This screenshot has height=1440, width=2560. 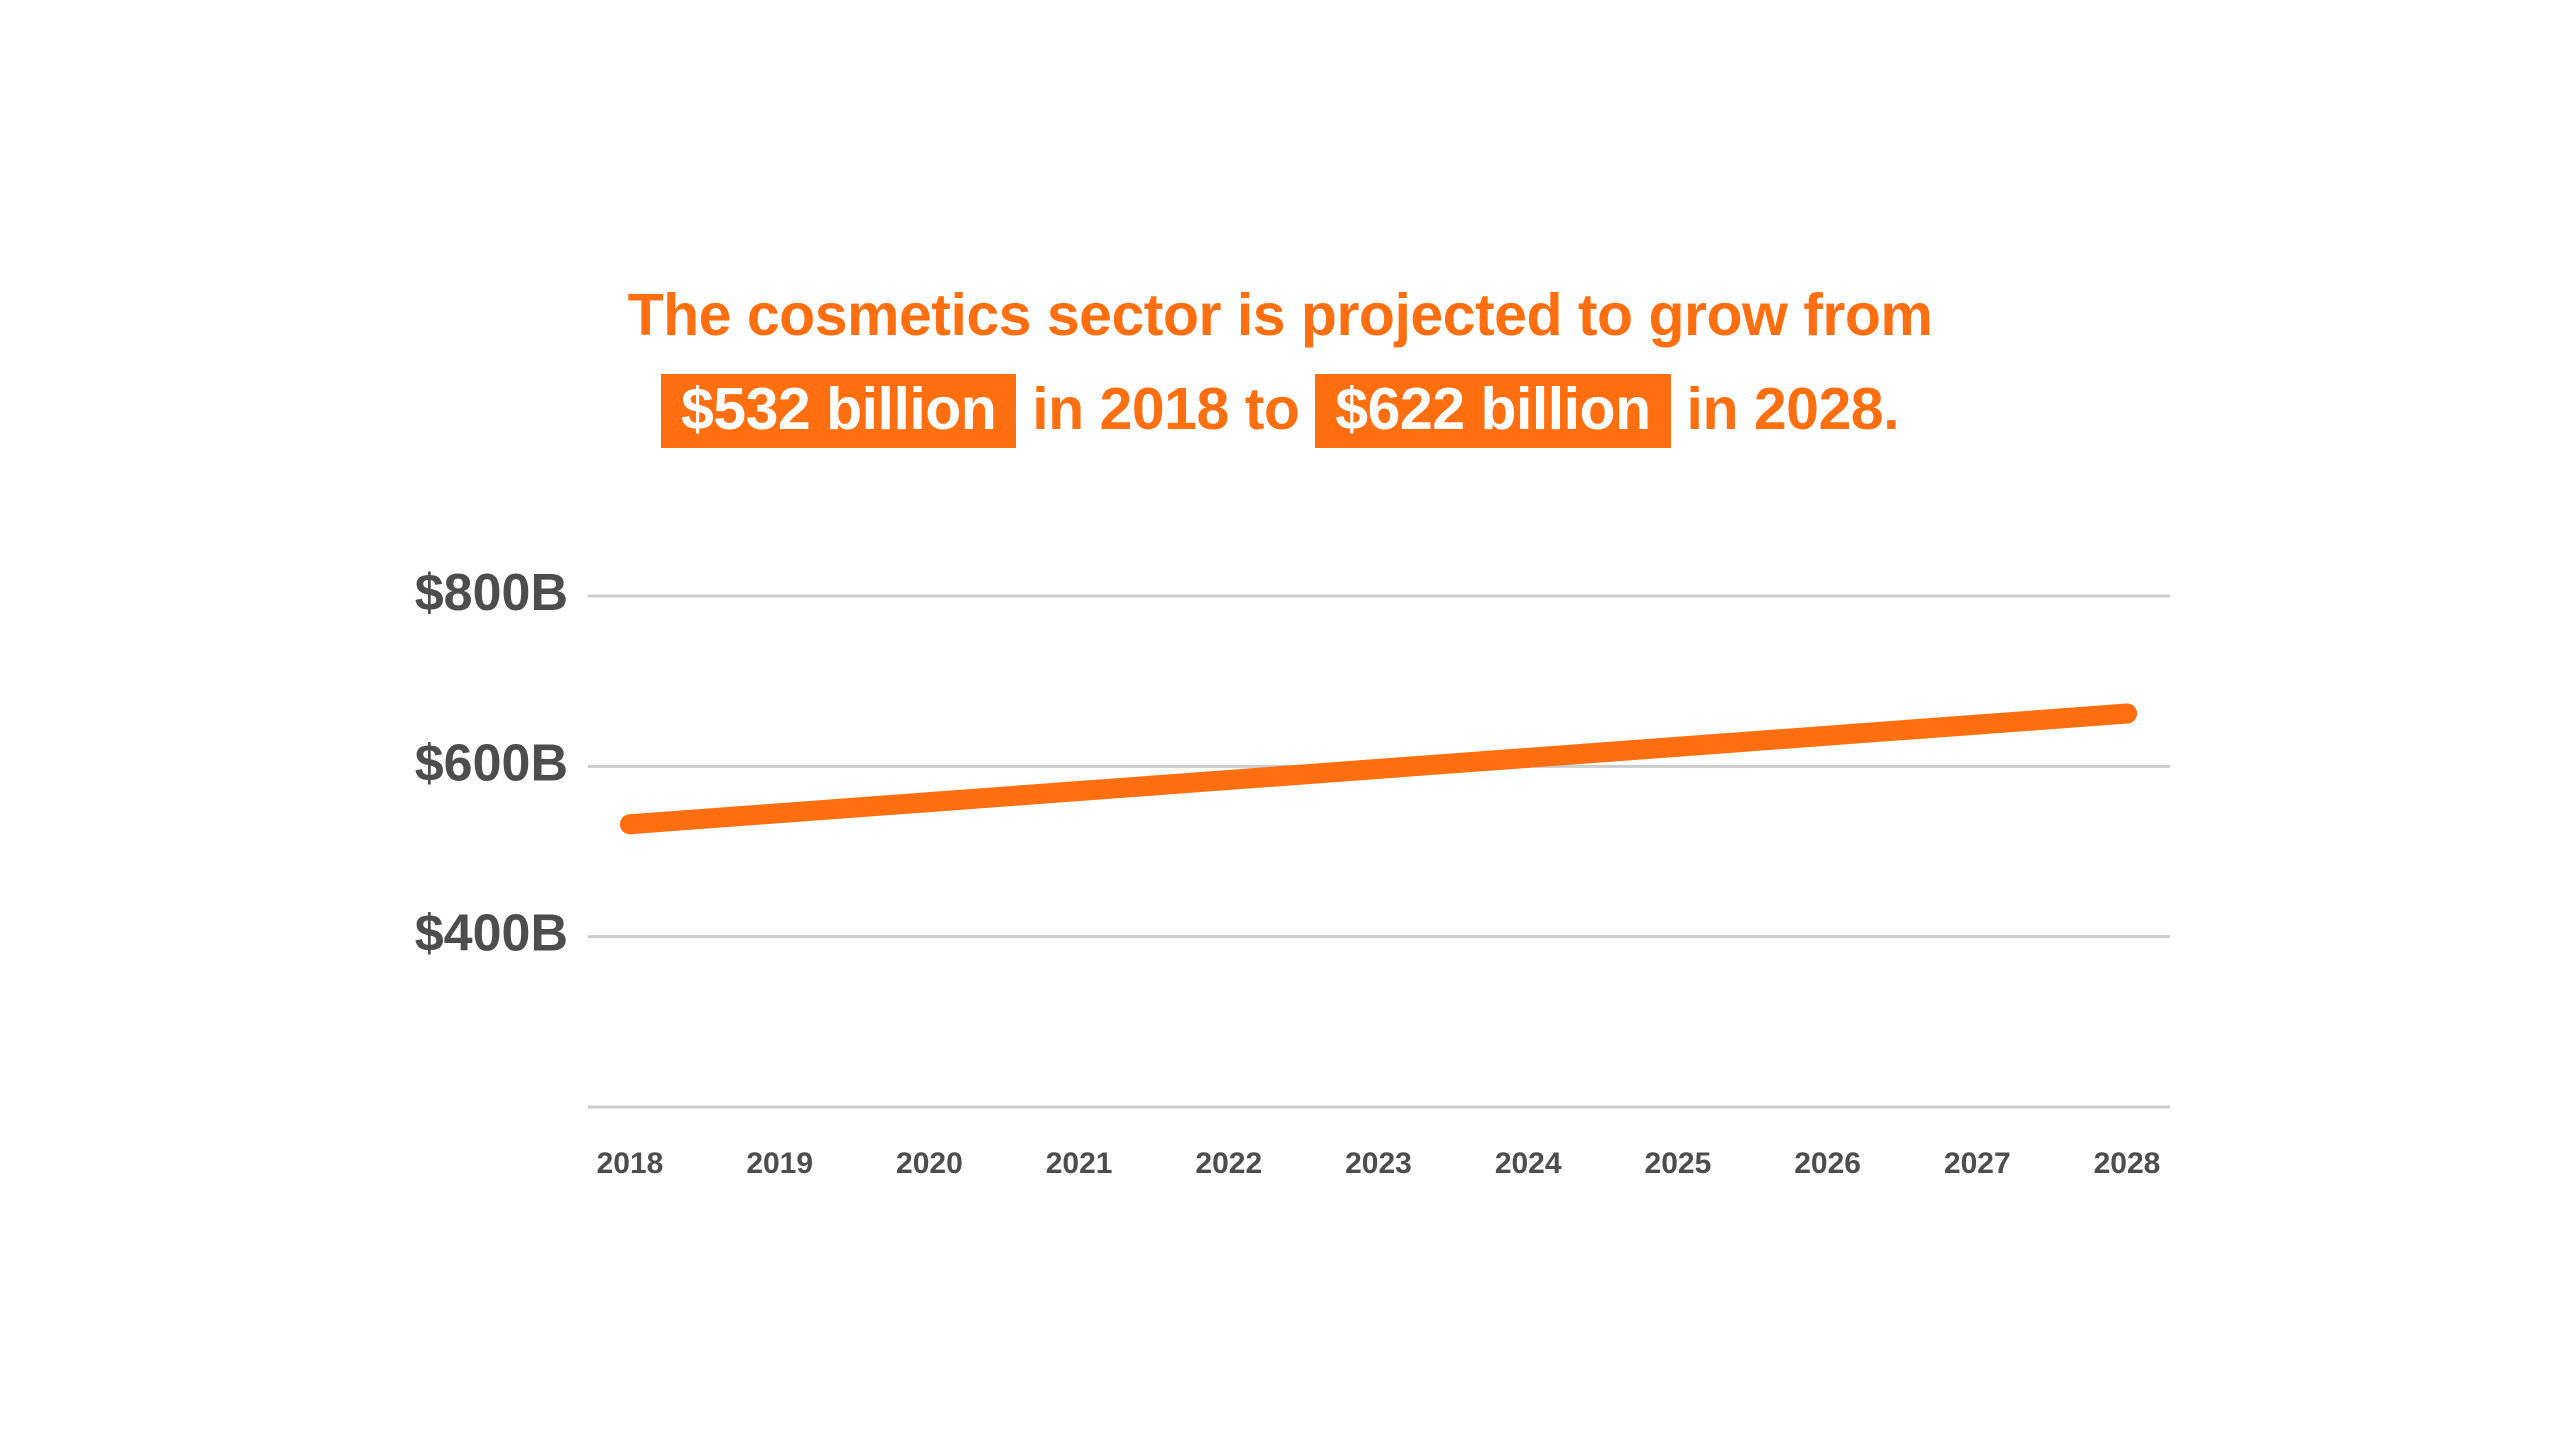 What do you see at coordinates (630, 1163) in the screenshot?
I see `x-tick-label: 2018` at bounding box center [630, 1163].